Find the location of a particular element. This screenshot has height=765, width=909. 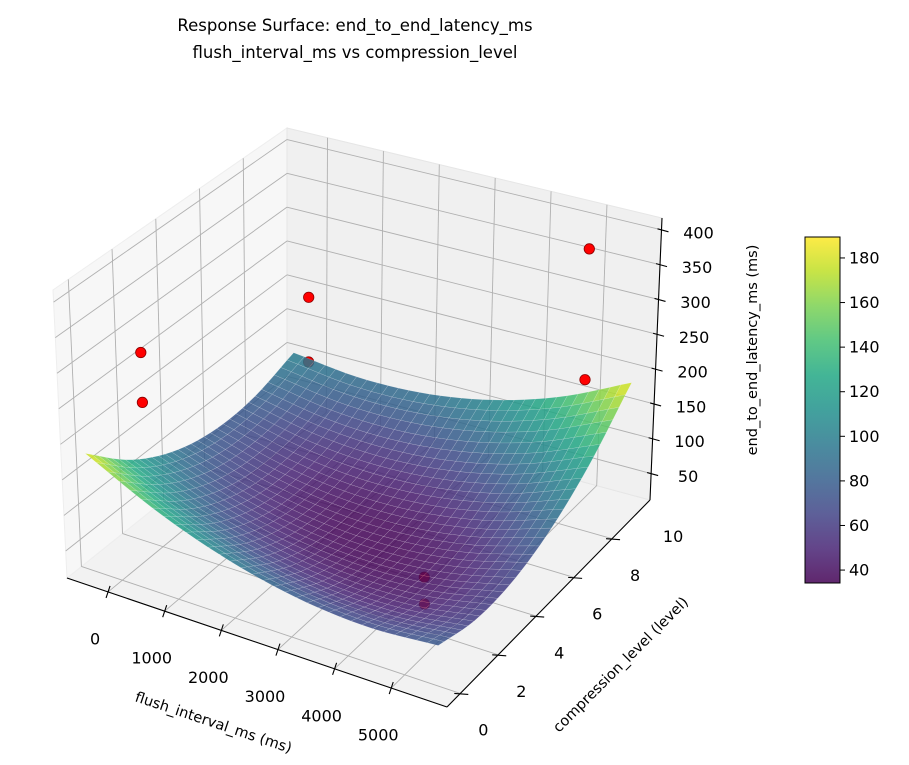

z-tick-label: 350 is located at coordinates (697, 267).